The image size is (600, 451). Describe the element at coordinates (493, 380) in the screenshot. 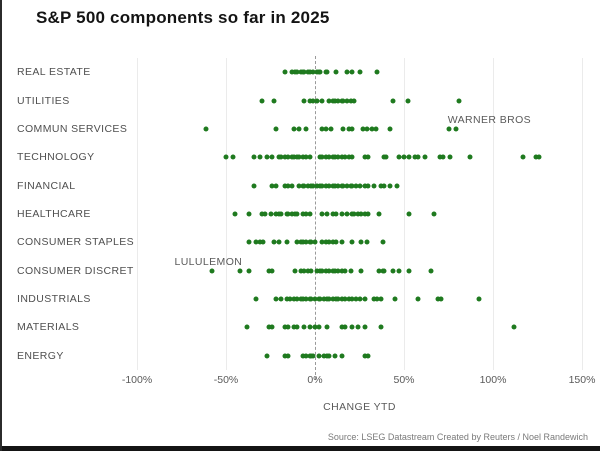

I see `x-tick-label: 100%` at that location.